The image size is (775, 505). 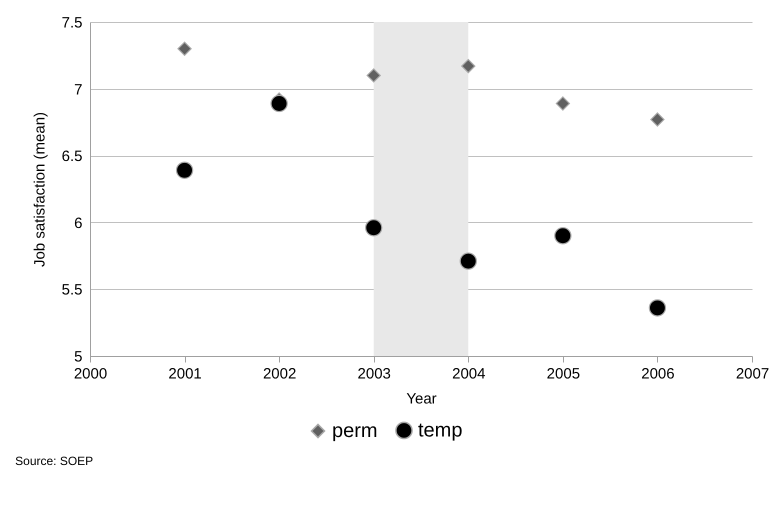 What do you see at coordinates (658, 374) in the screenshot?
I see `x-tick-label: 2006` at bounding box center [658, 374].